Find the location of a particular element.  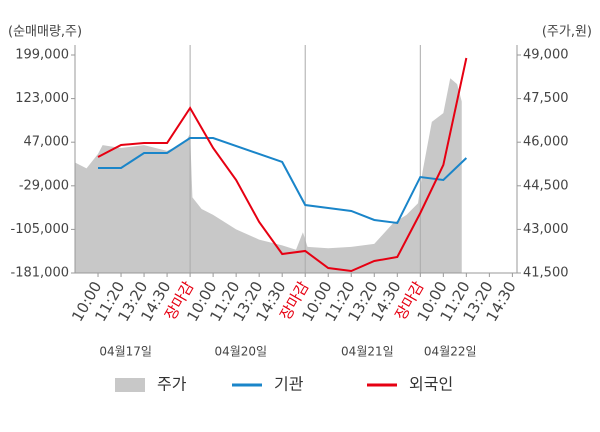

y2-tick-label: 41,500 is located at coordinates (546, 273).